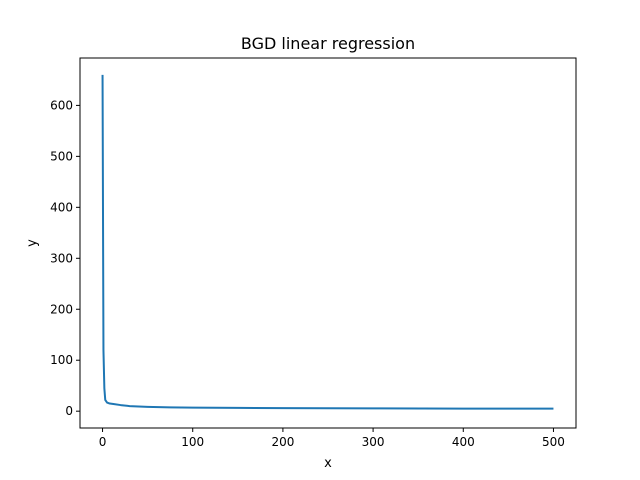 The image size is (640, 480). What do you see at coordinates (61, 207) in the screenshot?
I see `y-tick-label: 400` at bounding box center [61, 207].